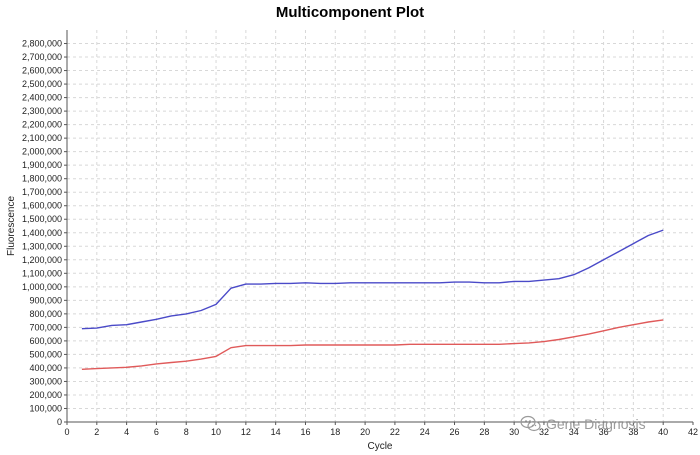 This screenshot has width=700, height=455. What do you see at coordinates (45, 368) in the screenshot?
I see `y-tick-label: 400,000` at bounding box center [45, 368].